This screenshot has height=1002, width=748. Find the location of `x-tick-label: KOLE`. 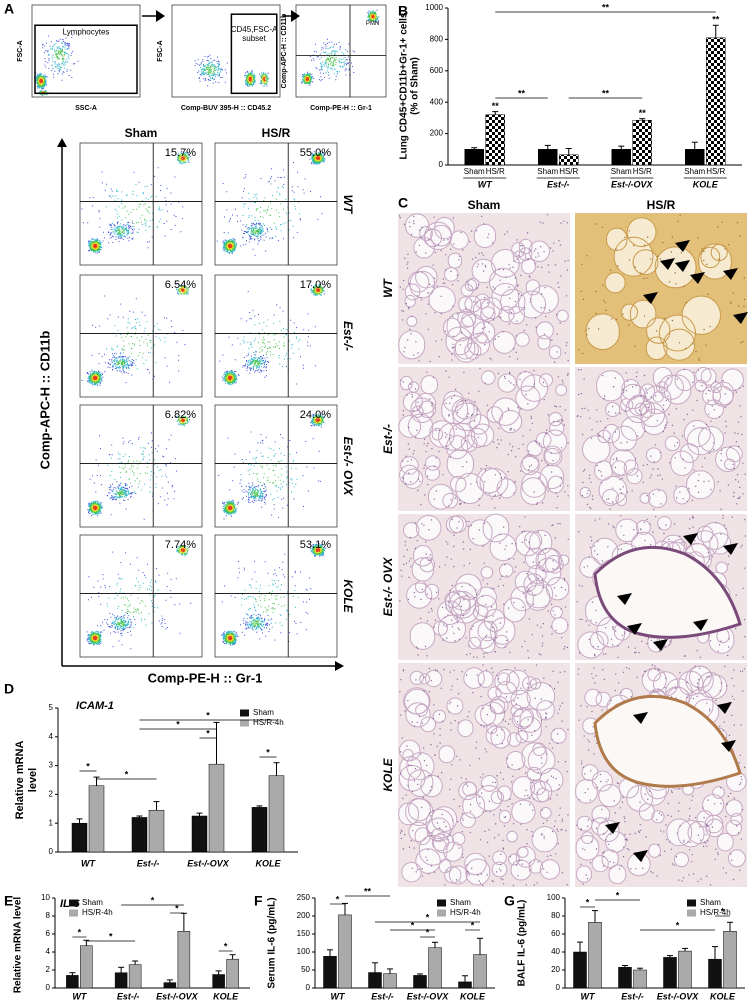

x-tick-label: KOLE is located at coordinates (268, 863).